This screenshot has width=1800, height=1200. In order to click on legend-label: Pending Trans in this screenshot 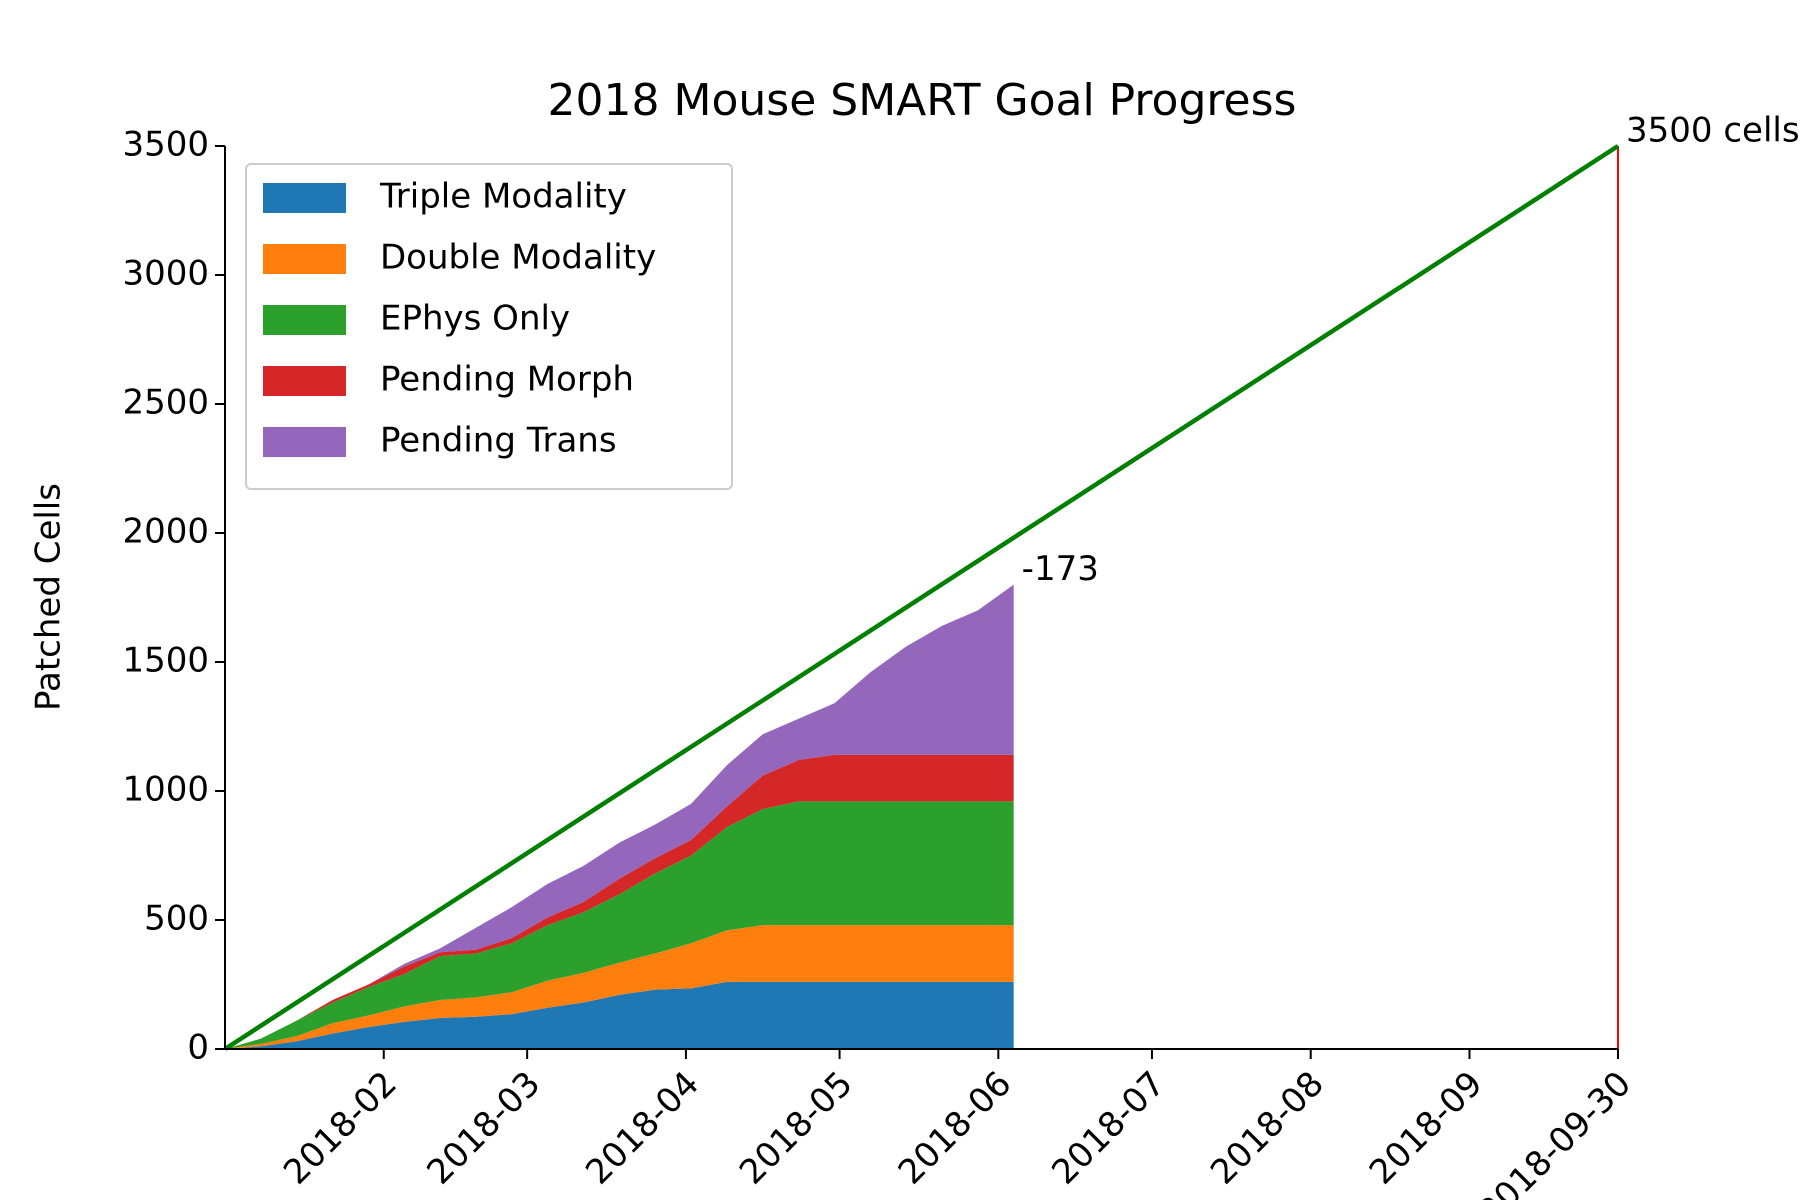, I will do `click(498, 441)`.